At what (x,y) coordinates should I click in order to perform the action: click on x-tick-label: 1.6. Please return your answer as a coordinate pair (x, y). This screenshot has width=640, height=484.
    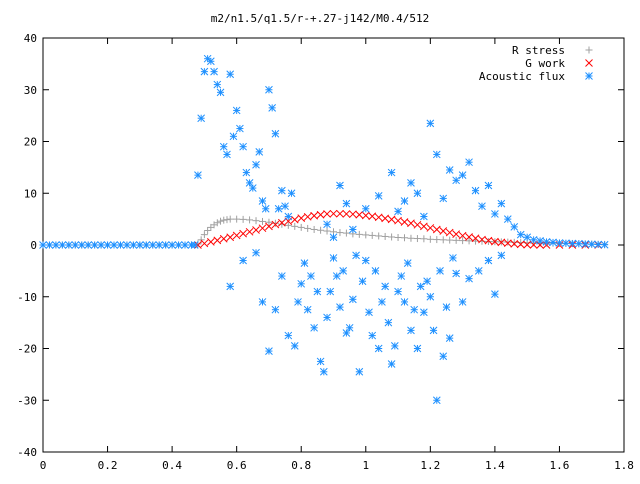
    Looking at the image, I should click on (560, 465).